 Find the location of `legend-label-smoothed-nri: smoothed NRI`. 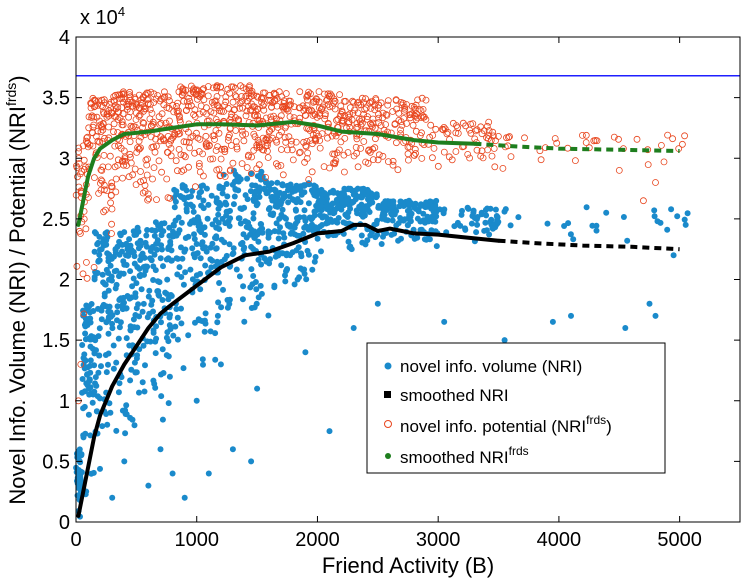

legend-label-smoothed-nri: smoothed NRI is located at coordinates (454, 395).